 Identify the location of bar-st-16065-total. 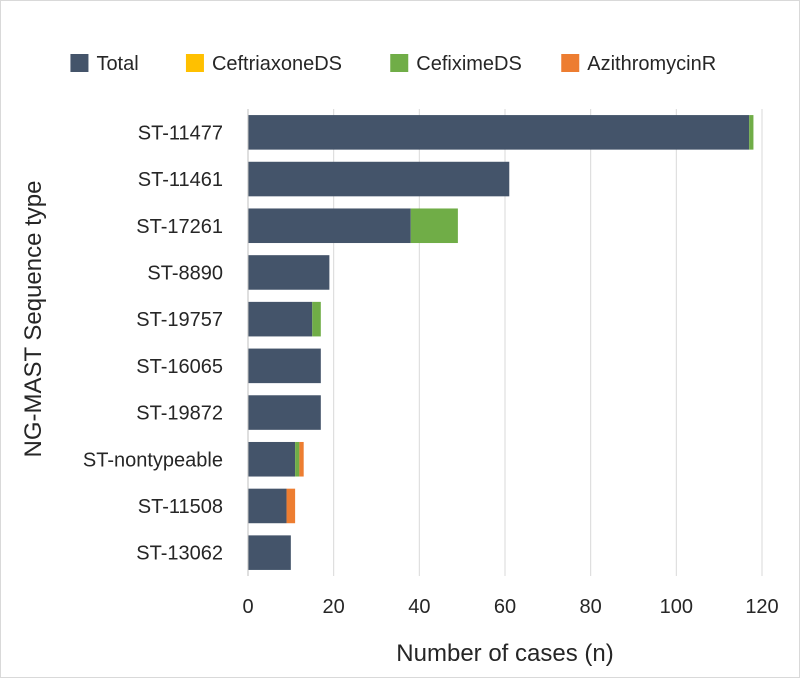
(284, 366).